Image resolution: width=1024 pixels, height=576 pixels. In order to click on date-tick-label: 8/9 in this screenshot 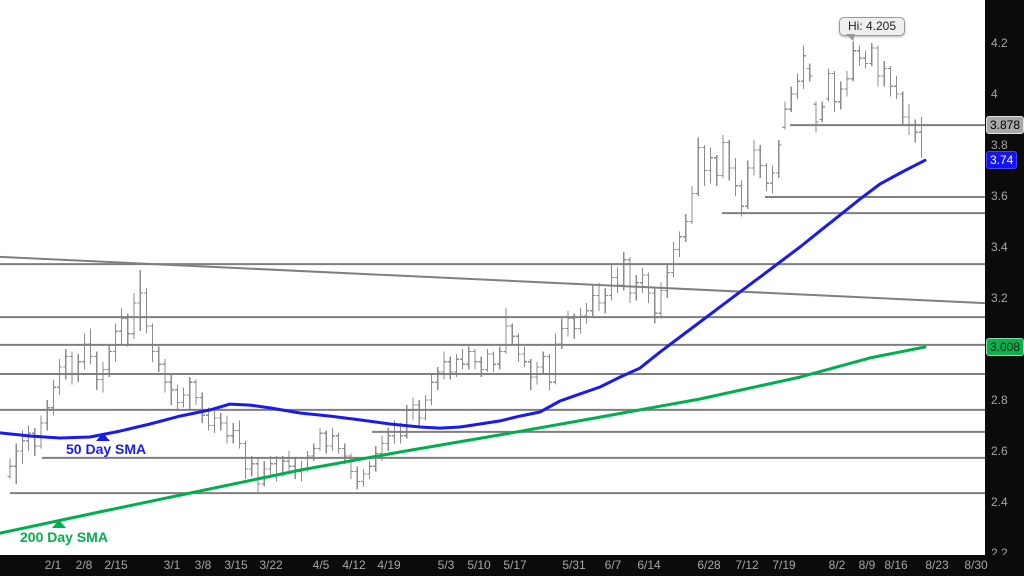, I will do `click(867, 565)`.